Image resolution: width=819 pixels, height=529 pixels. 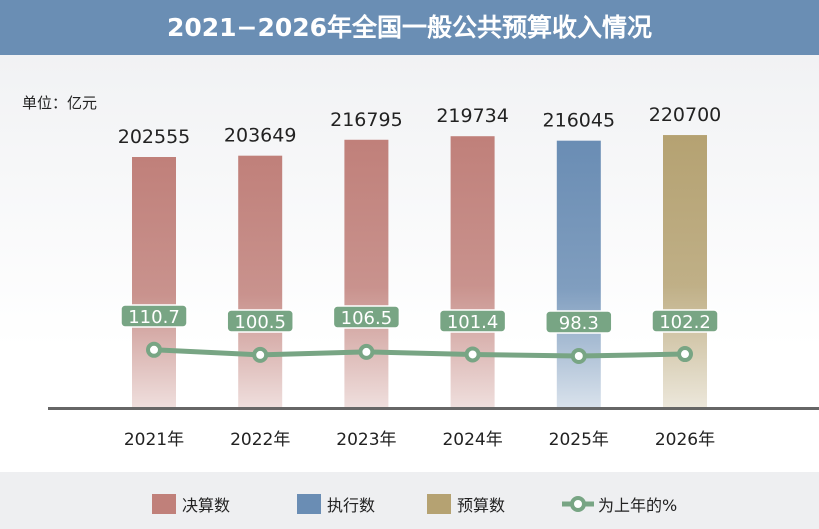 I want to click on line-value-label: 100.5, so click(x=260, y=322).